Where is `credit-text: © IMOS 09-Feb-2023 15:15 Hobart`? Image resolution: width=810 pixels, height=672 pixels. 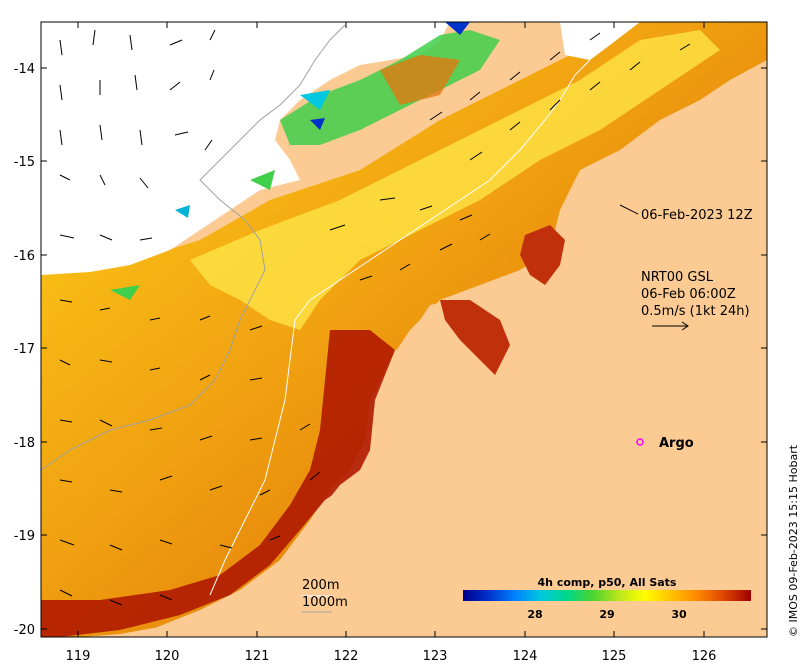
credit-text: © IMOS 09-Feb-2023 15:15 Hobart is located at coordinates (793, 540).